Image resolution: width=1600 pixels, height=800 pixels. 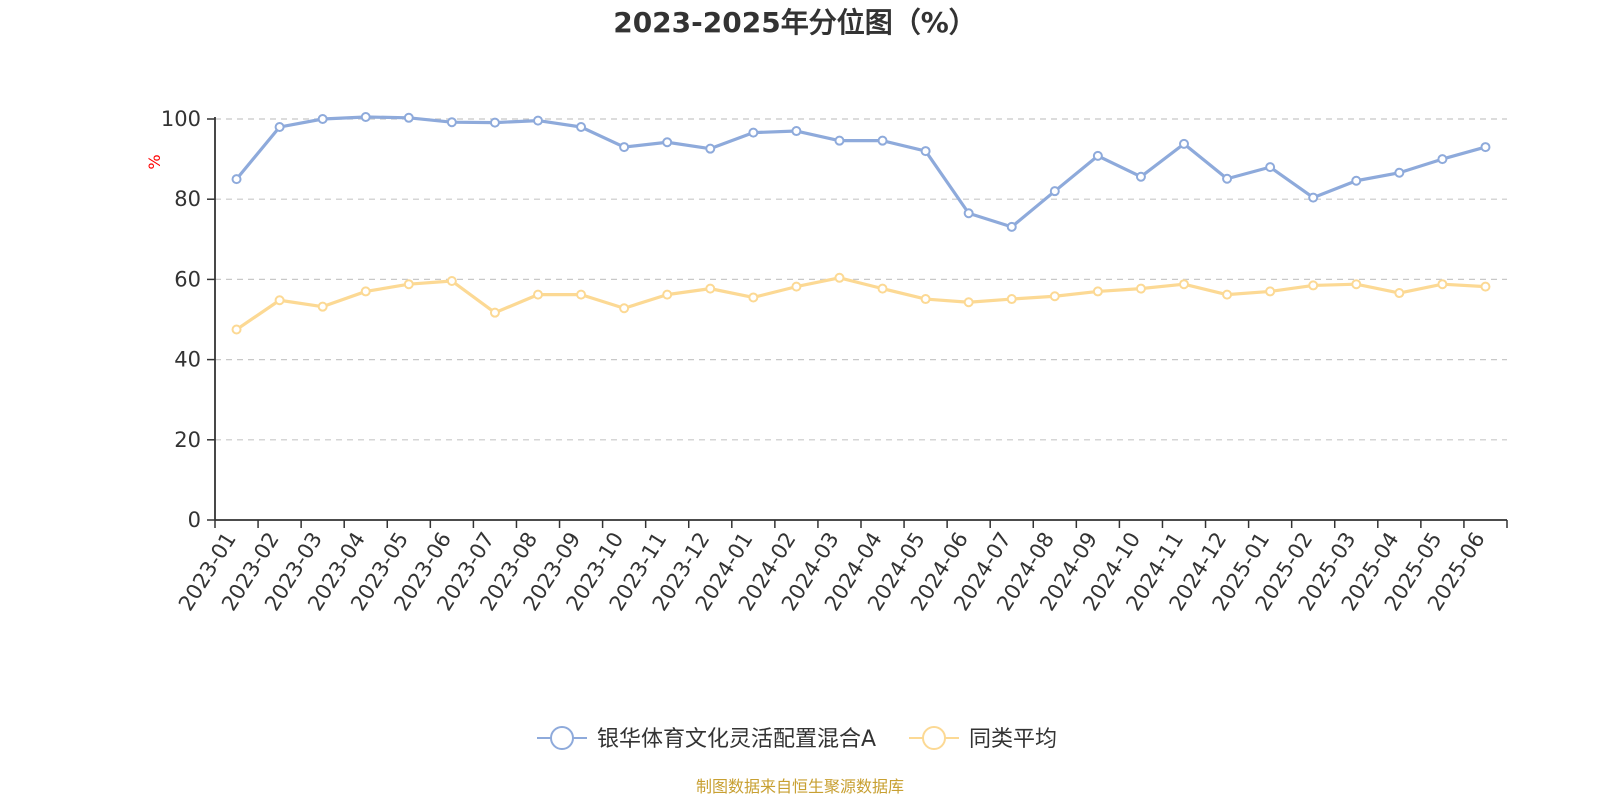 I want to click on y-tick-label: 80, so click(x=187, y=199).